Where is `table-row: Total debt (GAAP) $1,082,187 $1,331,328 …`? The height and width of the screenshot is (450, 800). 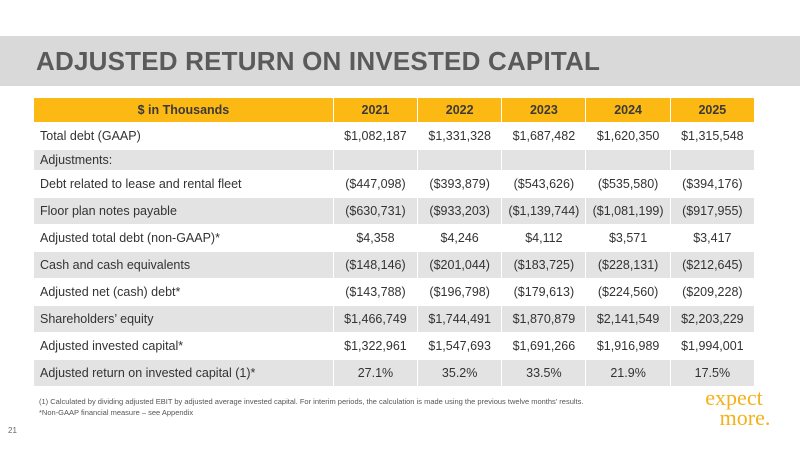 table-row: Total debt (GAAP) $1,082,187 $1,331,328 … is located at coordinates (394, 136).